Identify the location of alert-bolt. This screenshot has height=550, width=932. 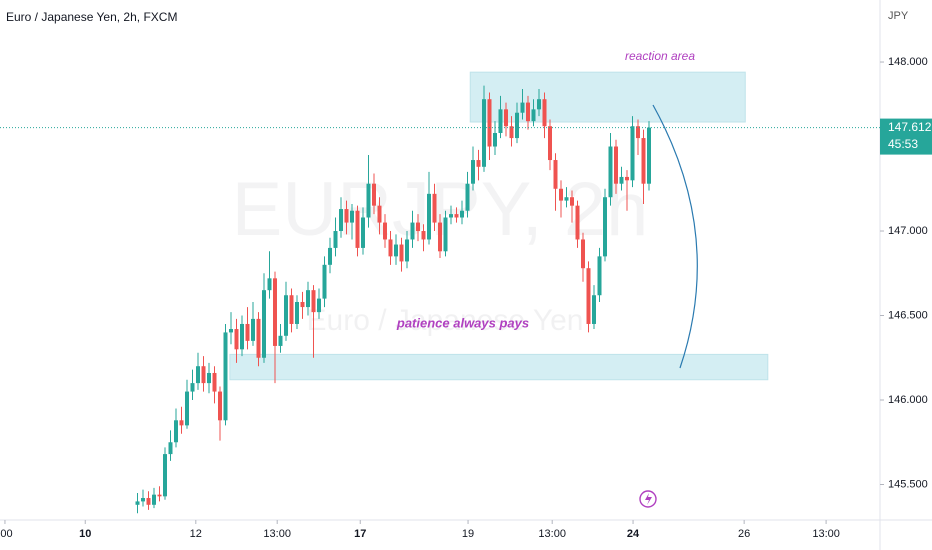
(648, 499).